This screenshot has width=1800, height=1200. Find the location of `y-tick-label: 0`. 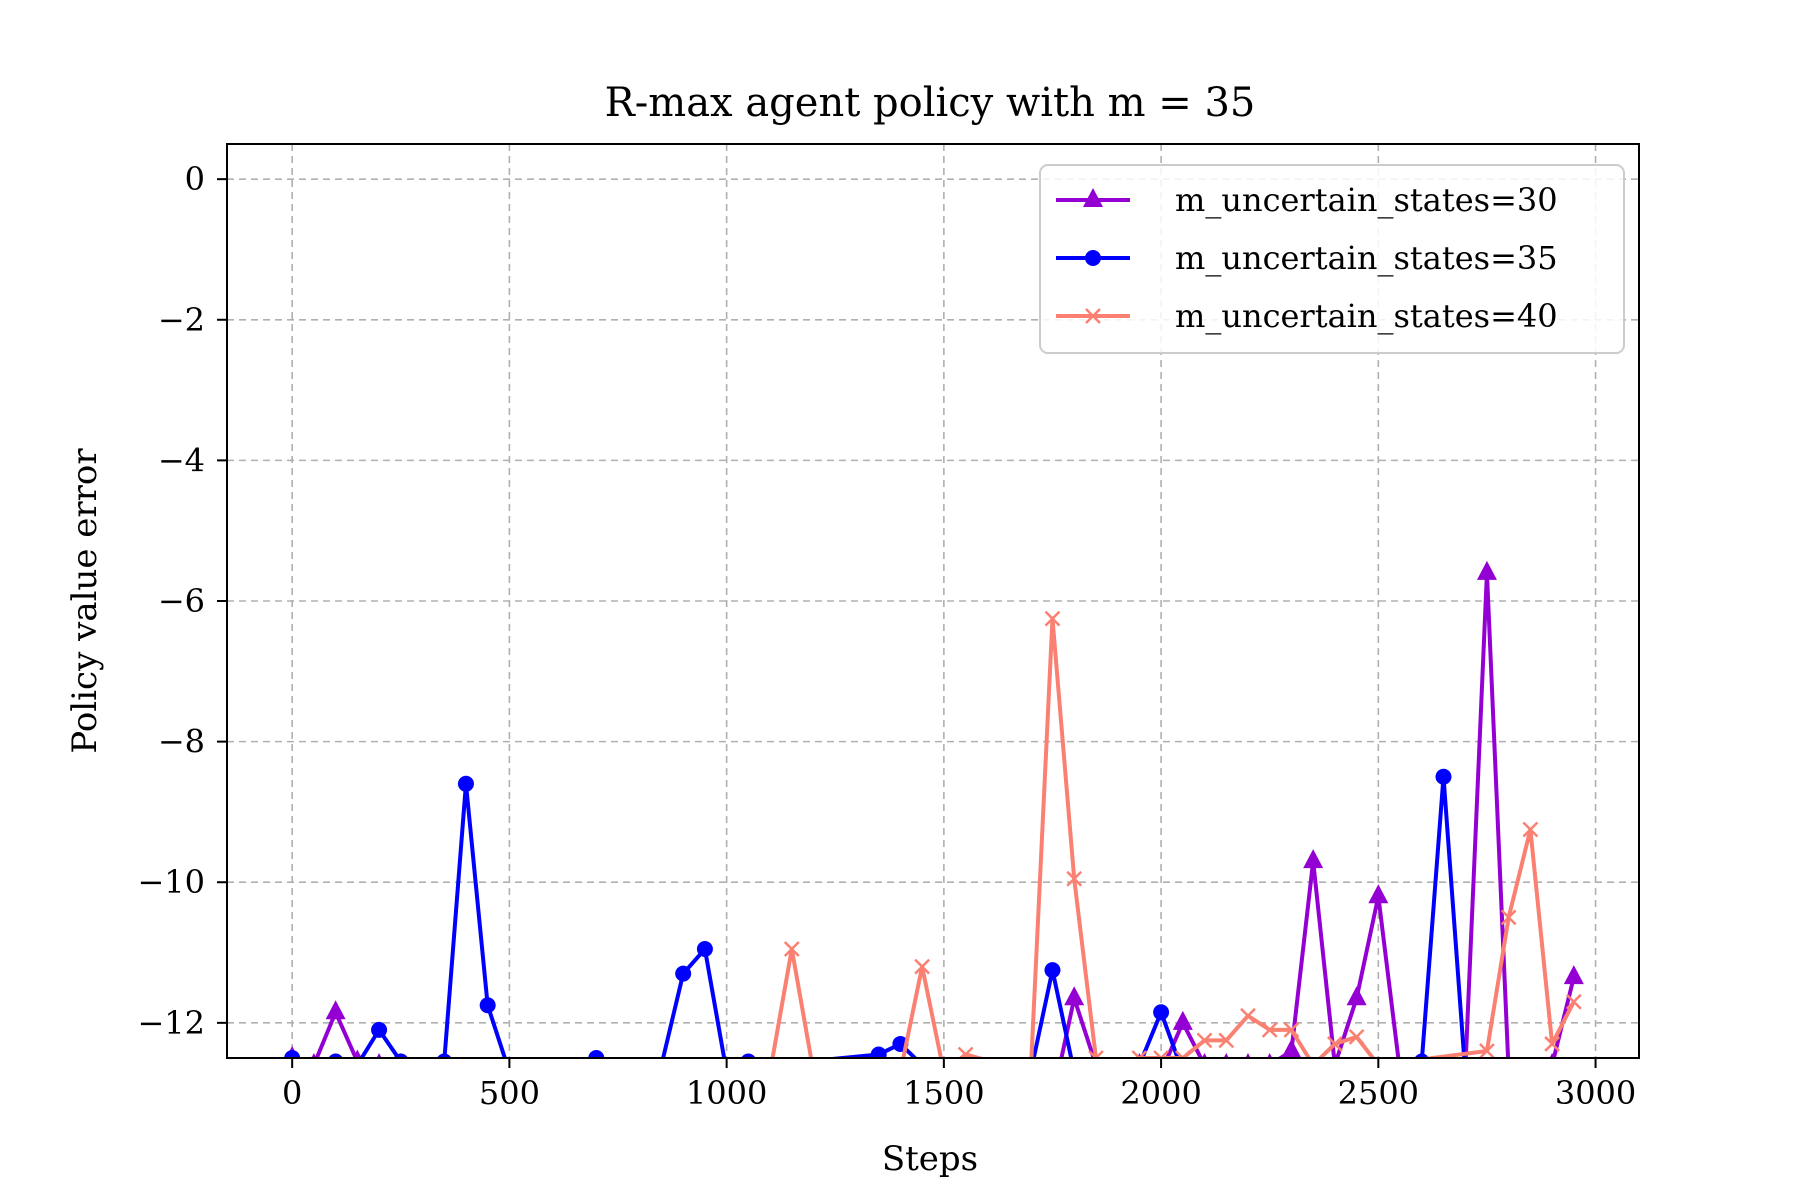

y-tick-label: 0 is located at coordinates (195, 179).